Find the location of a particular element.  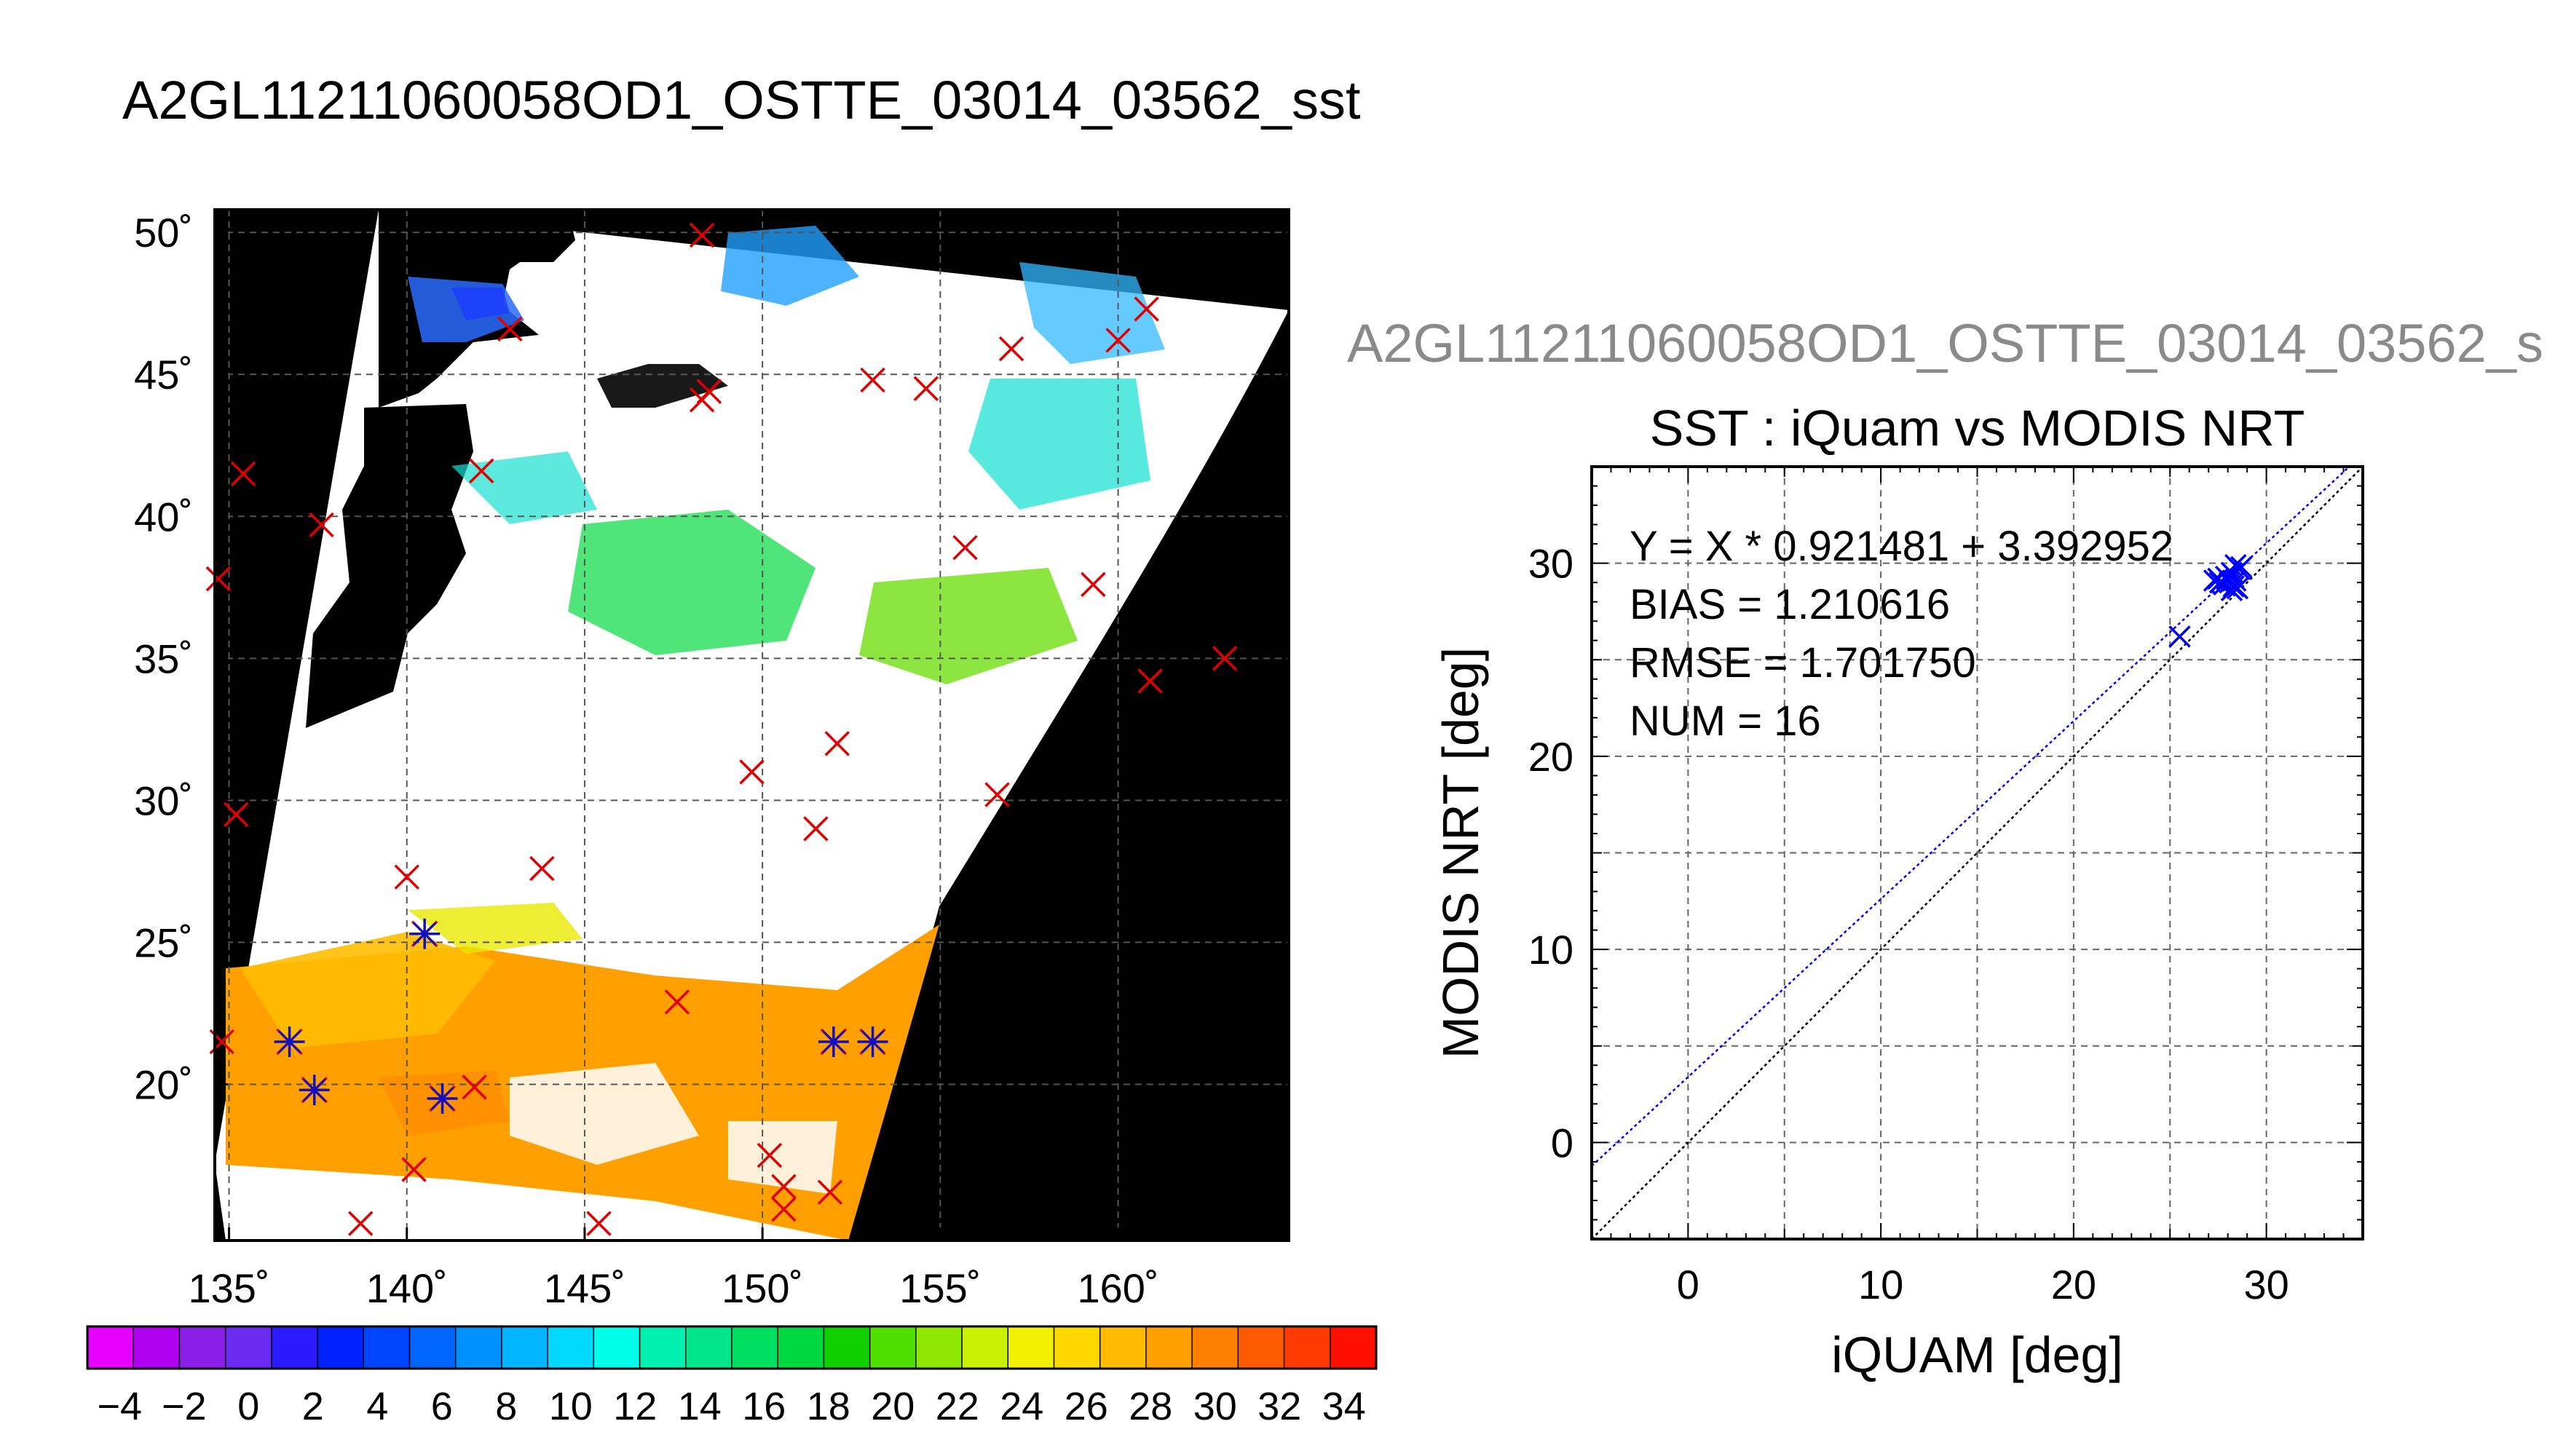

scatter-y-axis-label: MODIS NRT [deg] is located at coordinates (1460, 853).